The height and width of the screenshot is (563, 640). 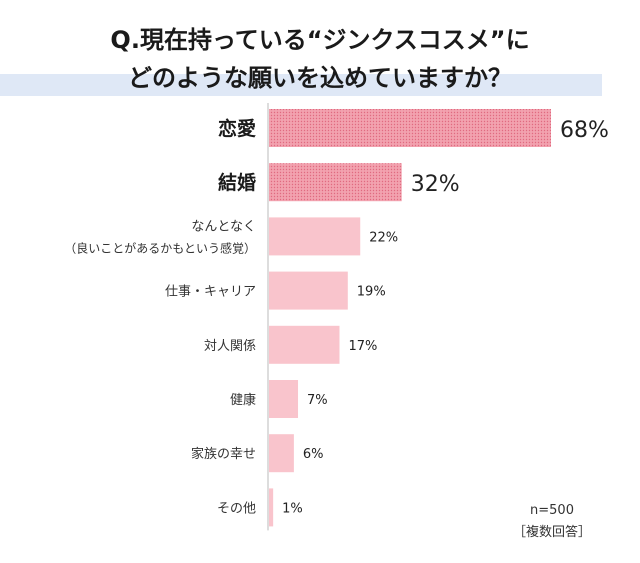 What do you see at coordinates (584, 130) in the screenshot?
I see `value-label: 68%` at bounding box center [584, 130].